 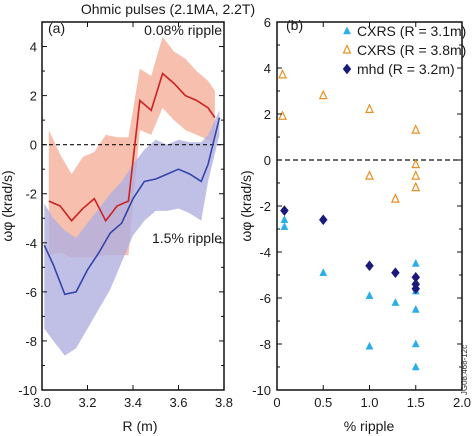 I want to click on x-tick-label: 3.8, so click(x=224, y=402).